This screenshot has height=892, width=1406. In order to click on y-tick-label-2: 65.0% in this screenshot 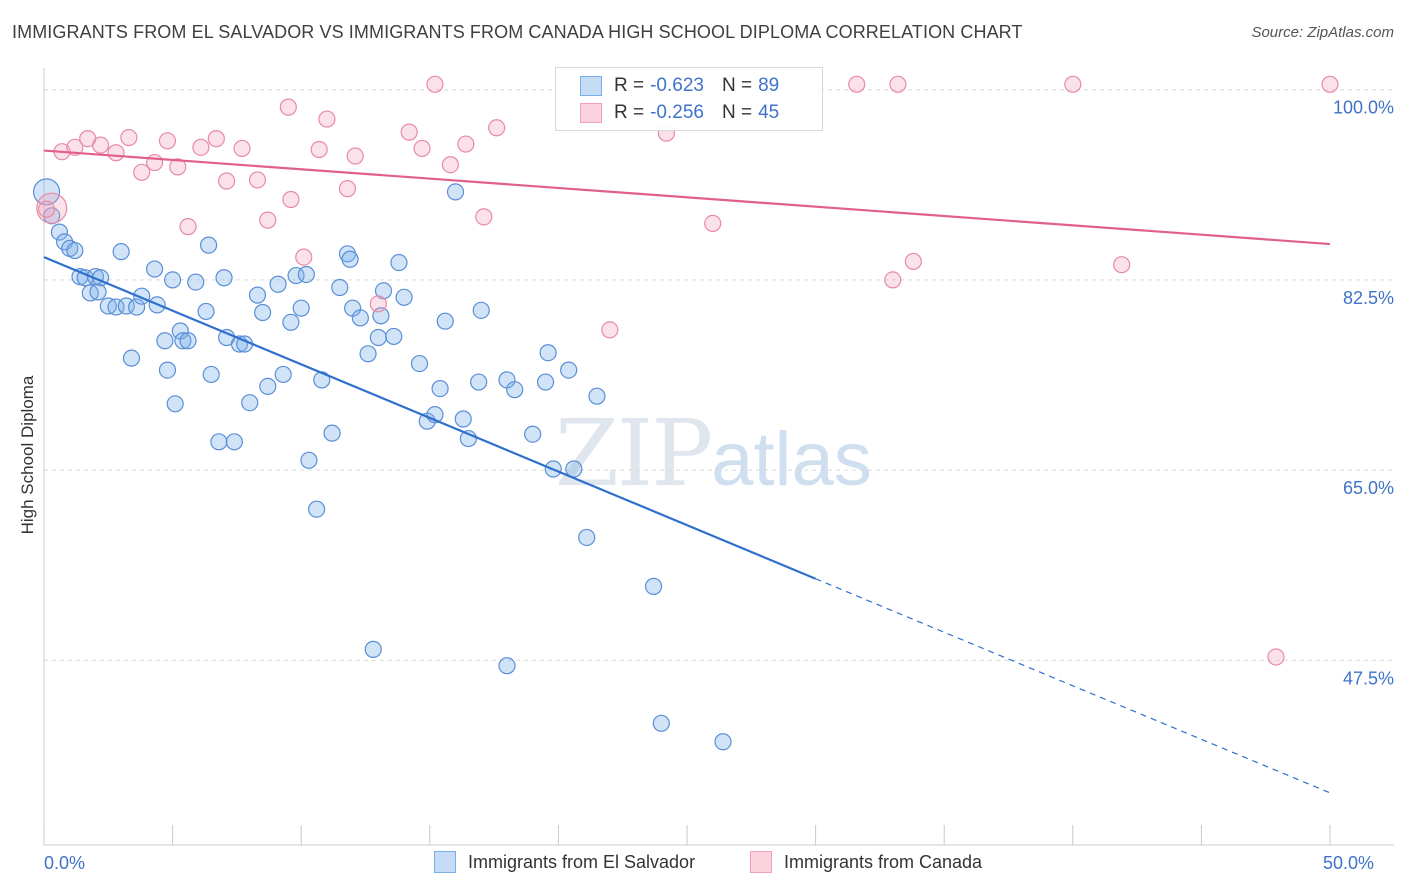, I will do `click(1368, 488)`.